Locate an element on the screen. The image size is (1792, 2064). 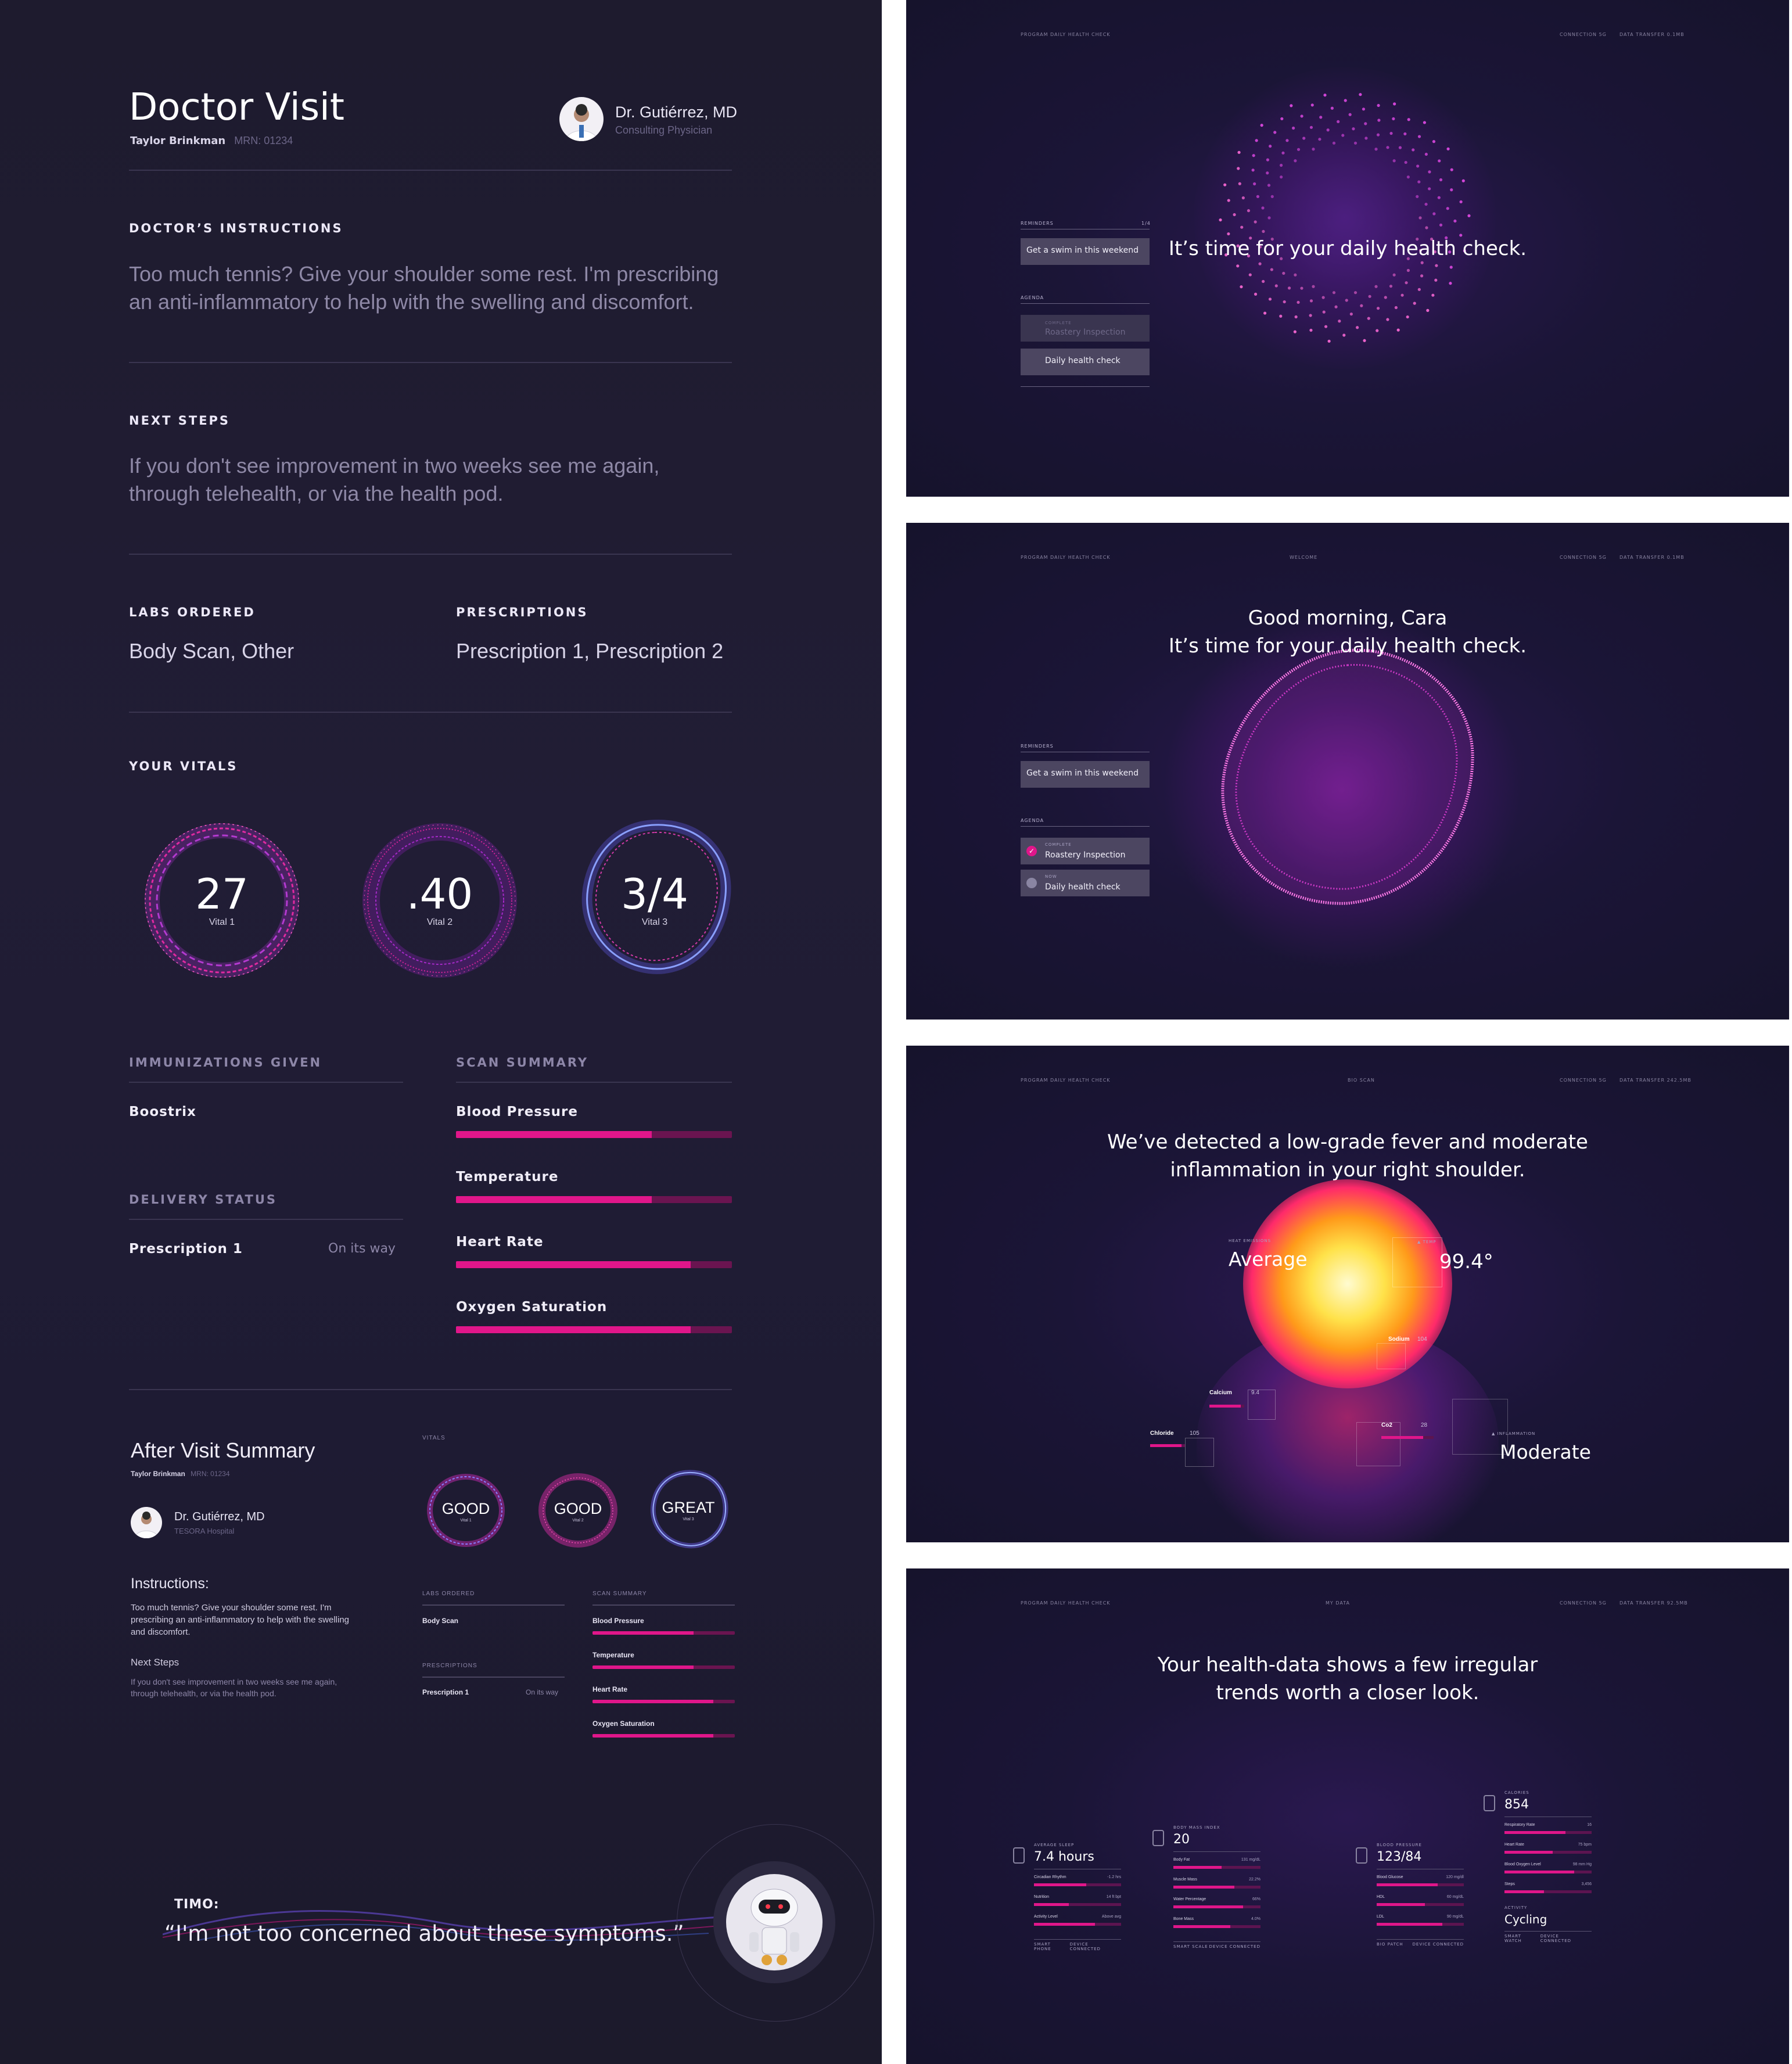
vital-ring-graphic is located at coordinates (689, 1509).